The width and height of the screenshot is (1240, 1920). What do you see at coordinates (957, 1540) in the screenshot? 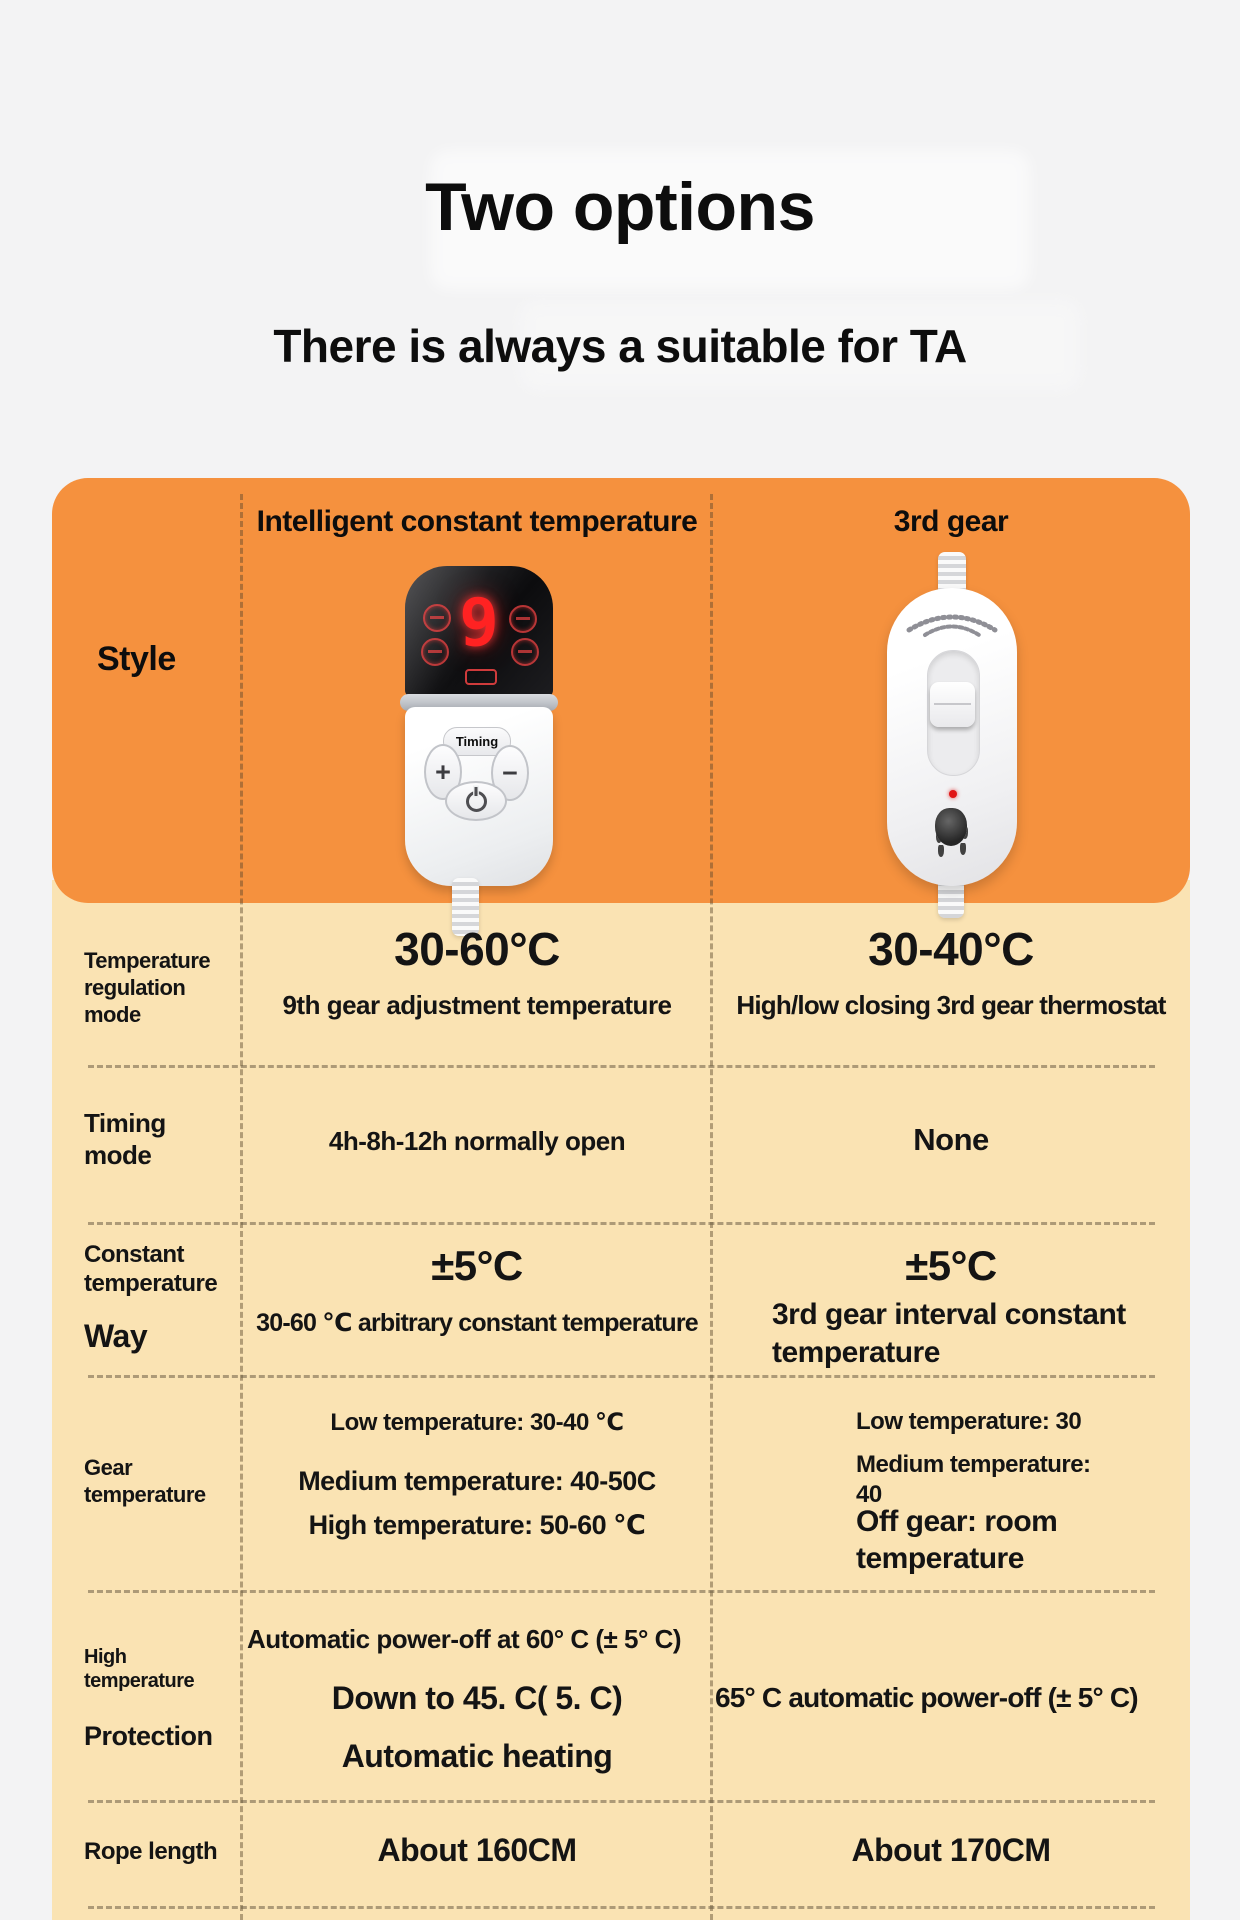
I see `cell-line: Off gear: room temperature` at bounding box center [957, 1540].